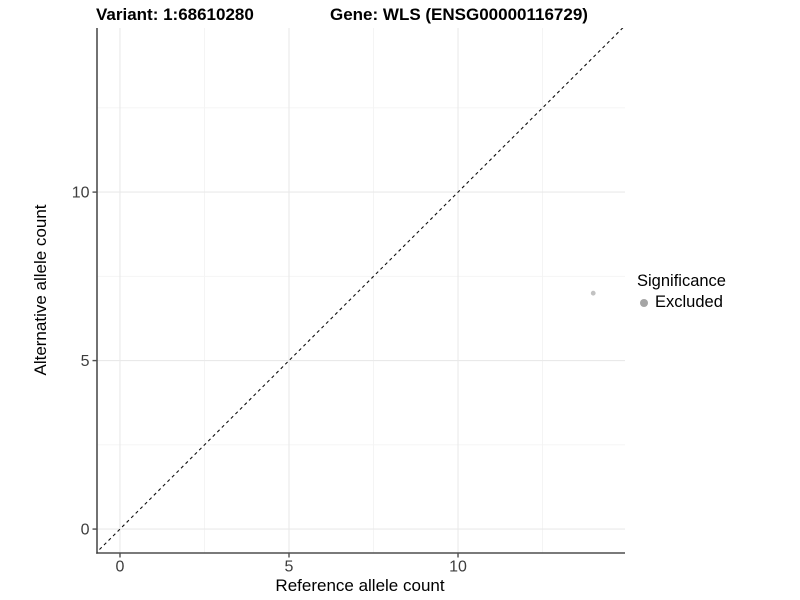 The width and height of the screenshot is (800, 600). Describe the element at coordinates (360, 585) in the screenshot. I see `x-axis-label: Reference allele count` at that location.